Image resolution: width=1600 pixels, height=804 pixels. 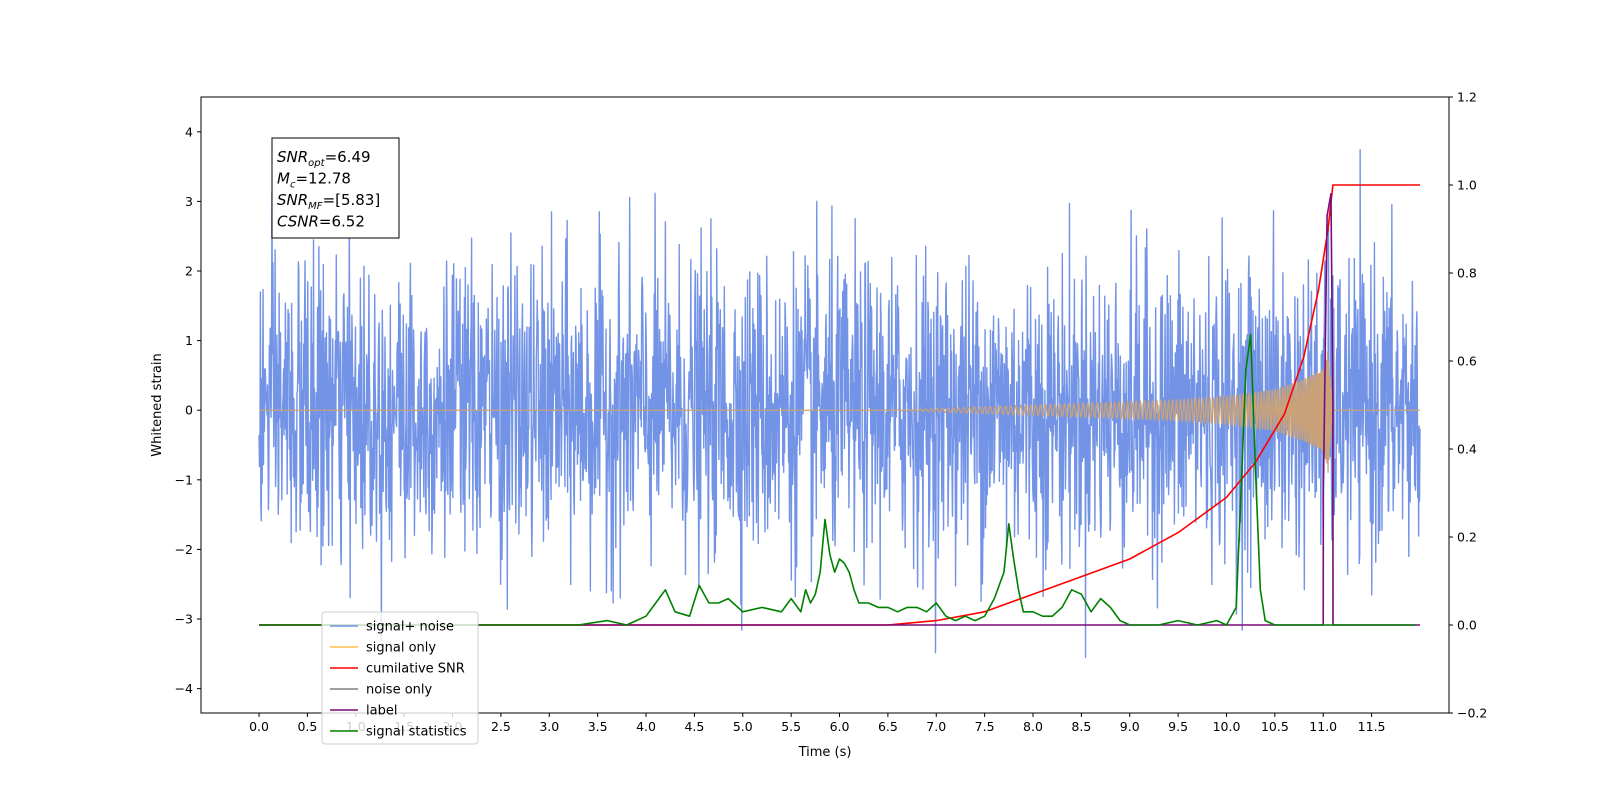 I want to click on x-tick-label: 5.5, so click(x=791, y=726).